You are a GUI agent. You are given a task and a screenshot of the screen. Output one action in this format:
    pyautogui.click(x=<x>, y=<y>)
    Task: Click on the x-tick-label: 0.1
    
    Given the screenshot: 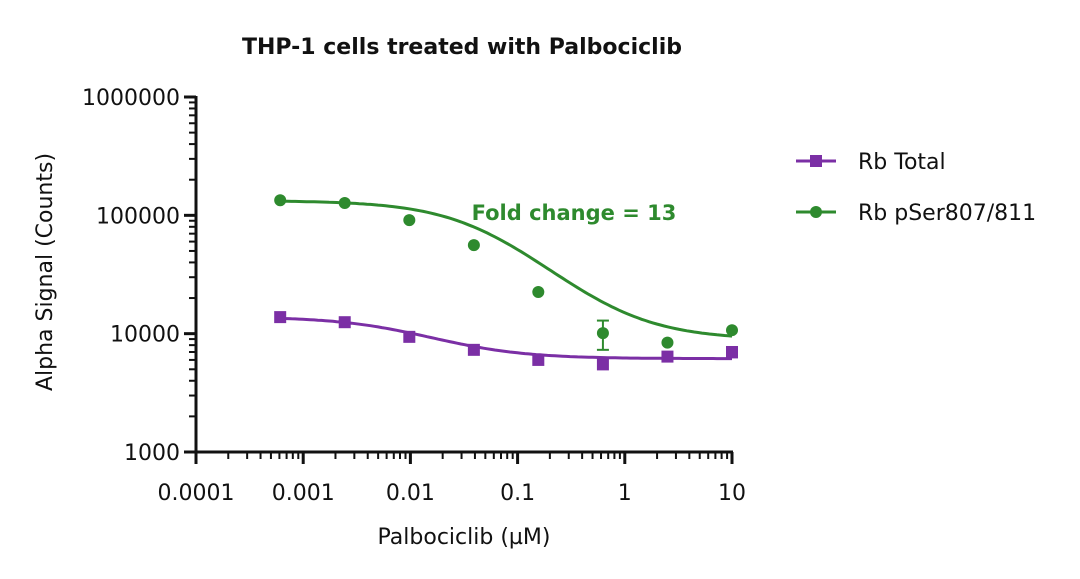 What is the action you would take?
    pyautogui.click(x=517, y=493)
    